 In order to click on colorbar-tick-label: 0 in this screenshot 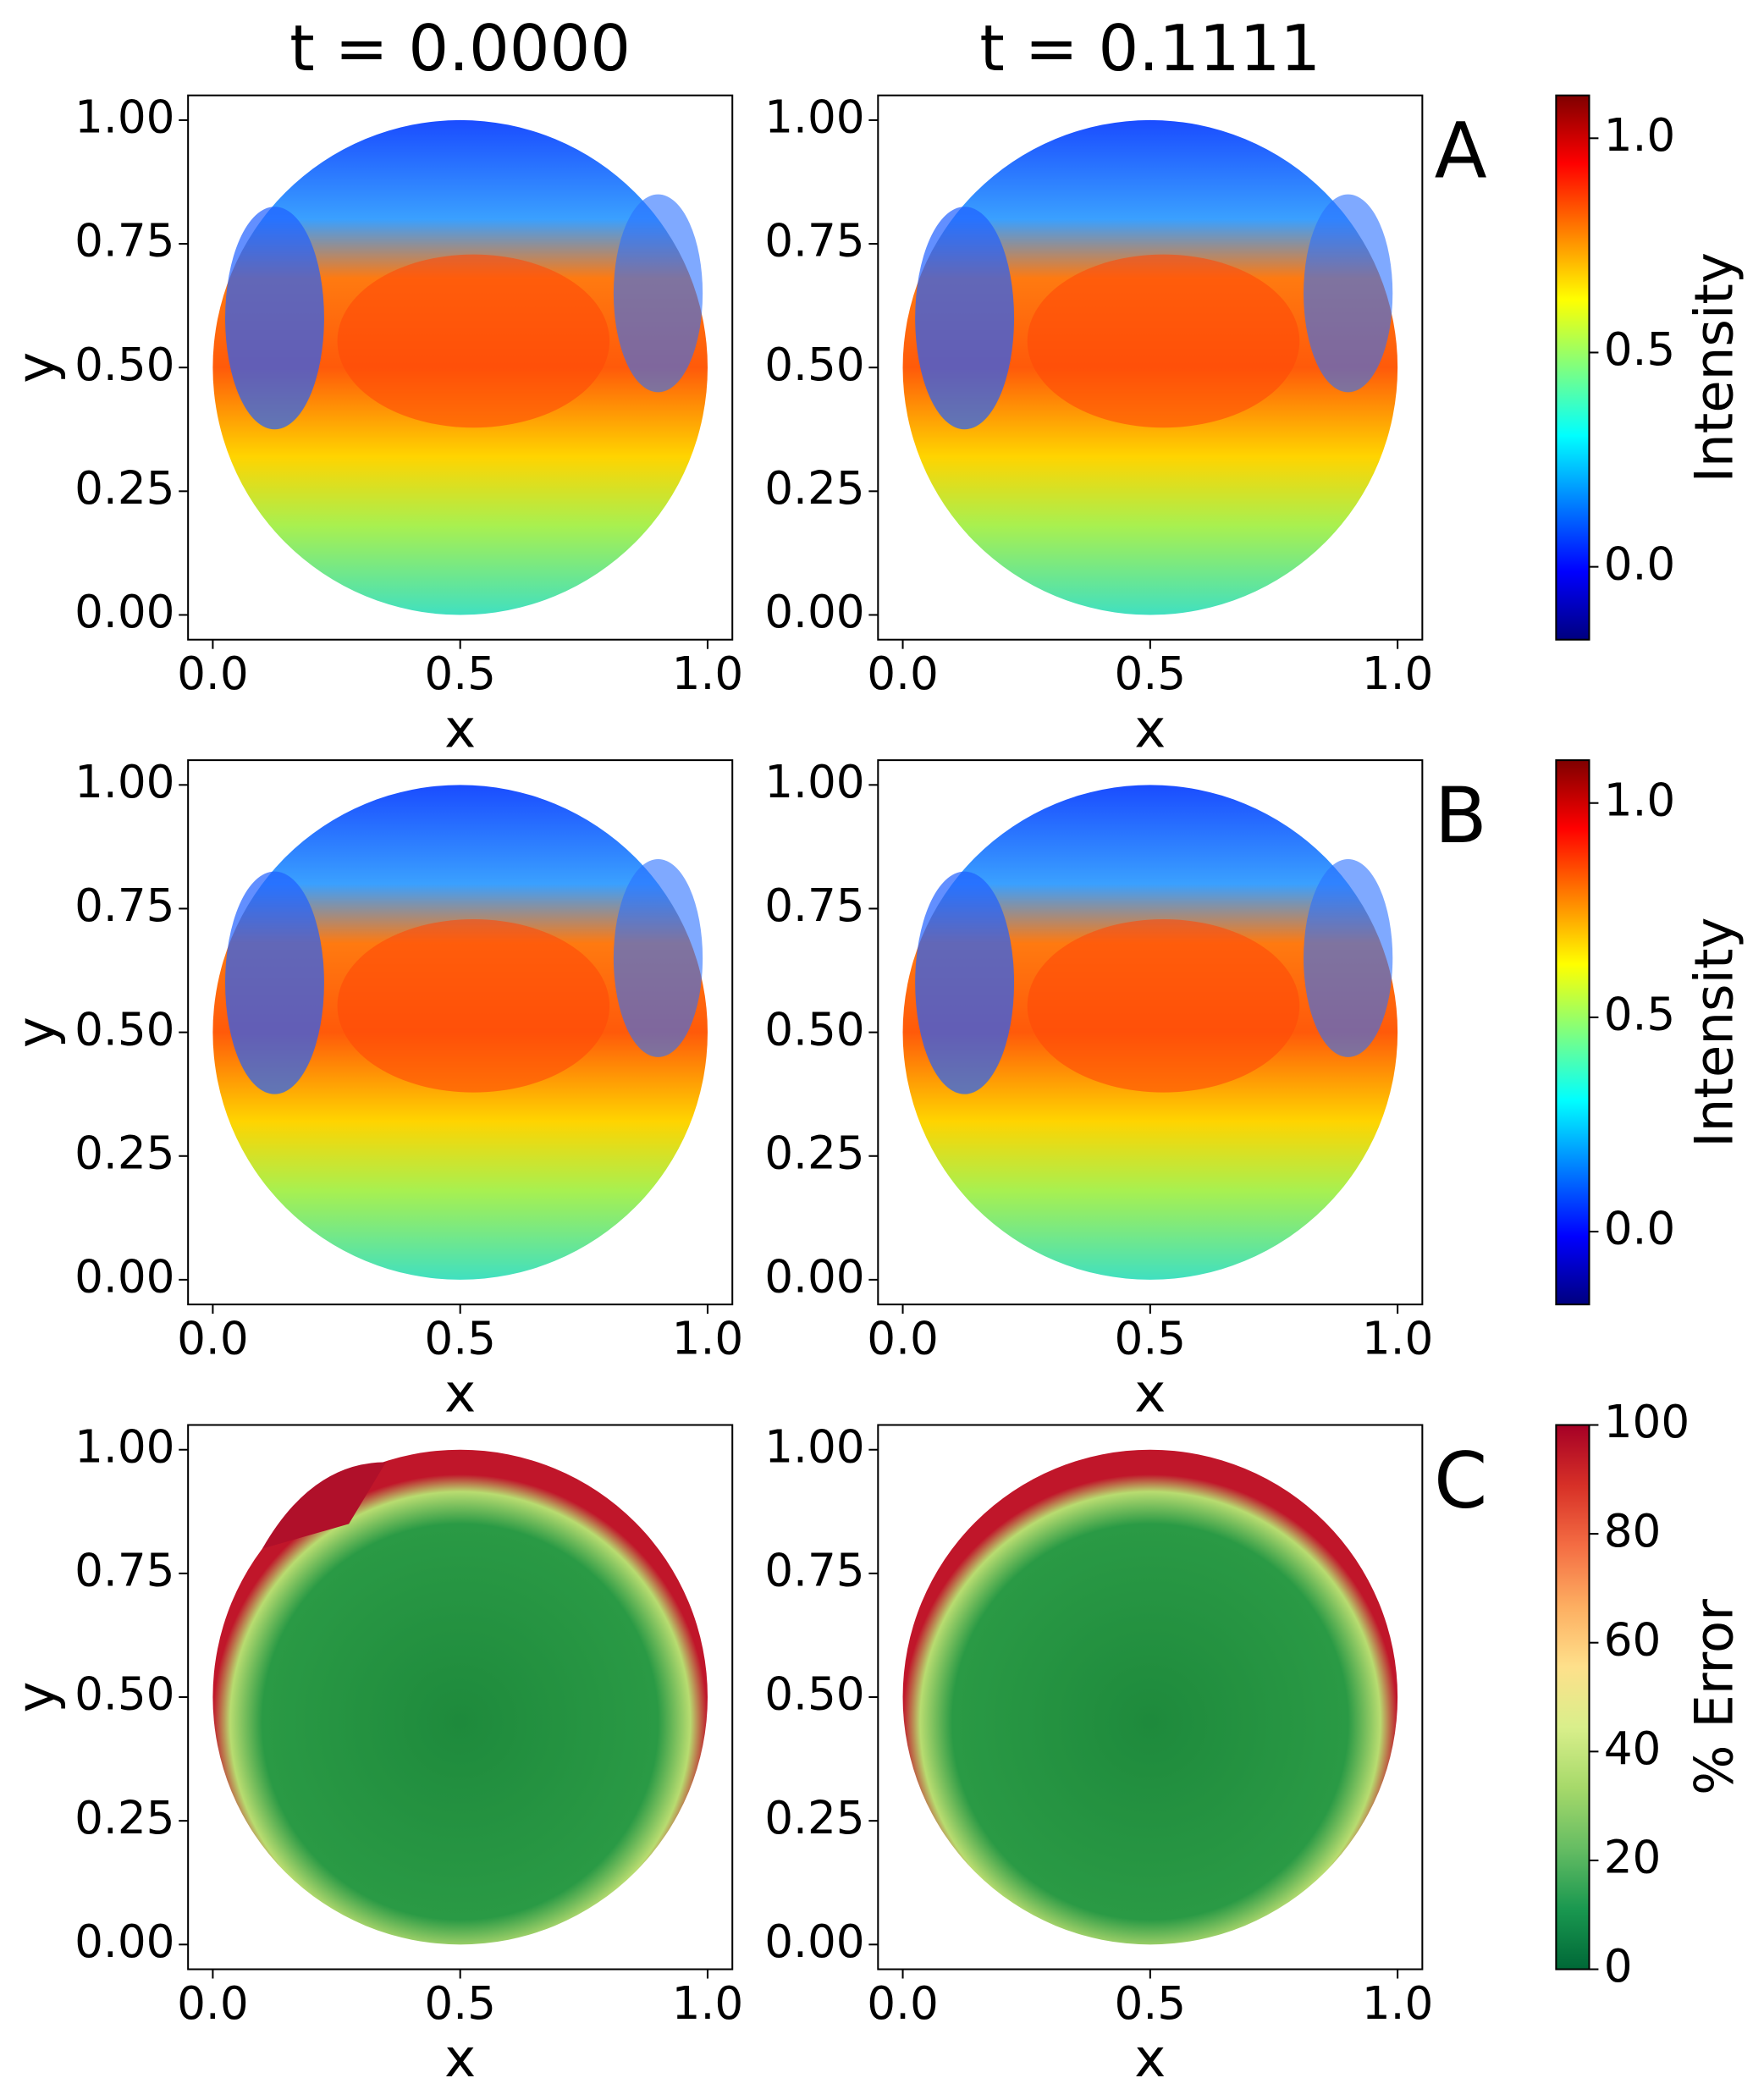, I will do `click(1618, 1967)`.